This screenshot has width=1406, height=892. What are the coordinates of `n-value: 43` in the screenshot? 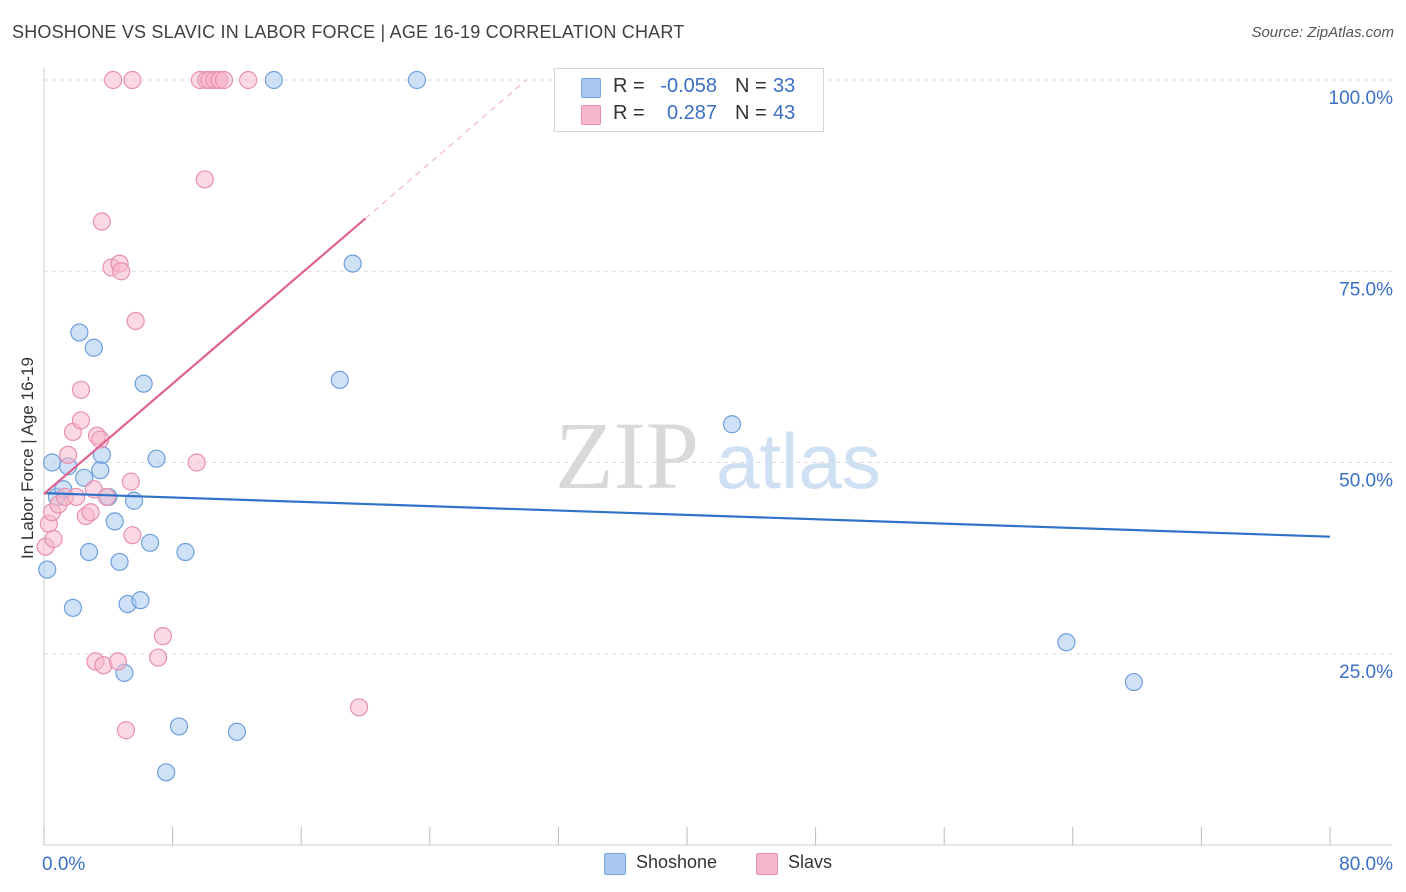 It's located at (784, 113).